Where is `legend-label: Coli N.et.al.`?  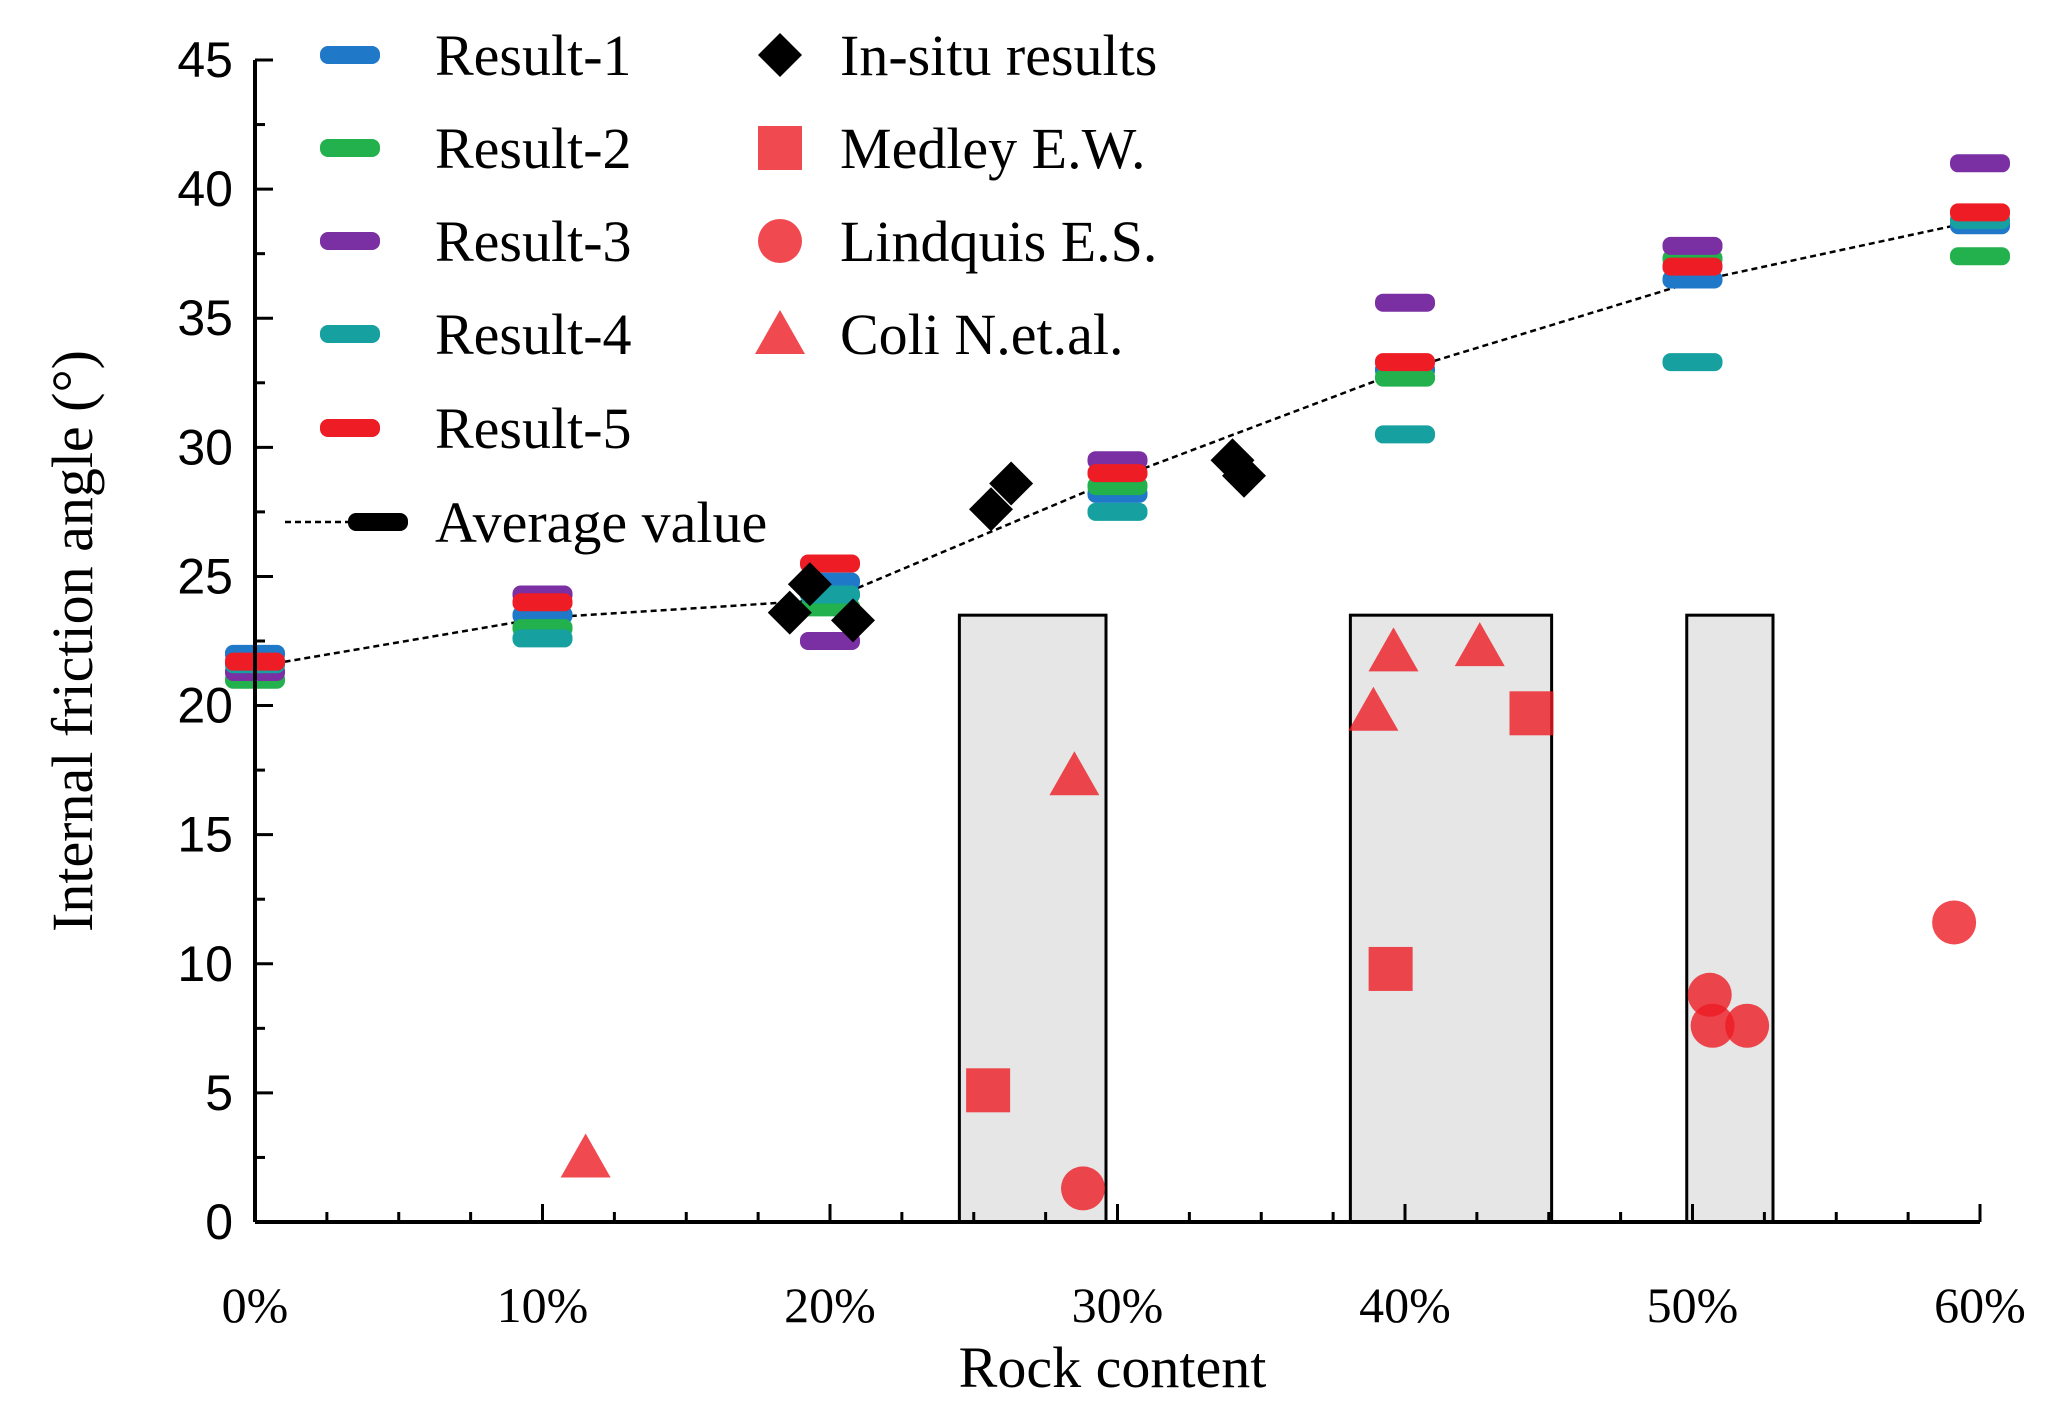
legend-label: Coli N.et.al. is located at coordinates (982, 334).